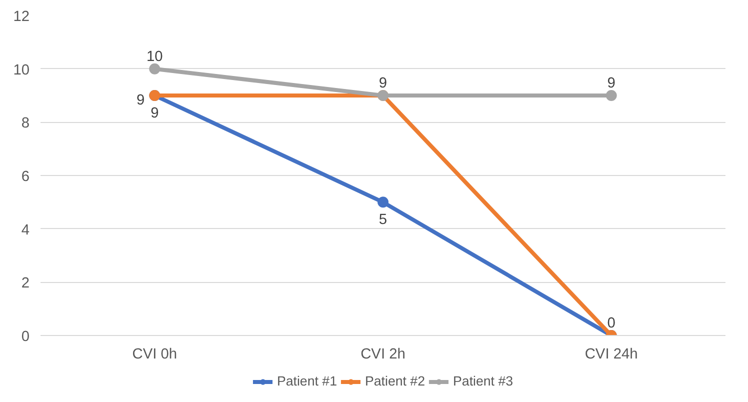  What do you see at coordinates (306, 381) in the screenshot?
I see `legend-label: Patient #1` at bounding box center [306, 381].